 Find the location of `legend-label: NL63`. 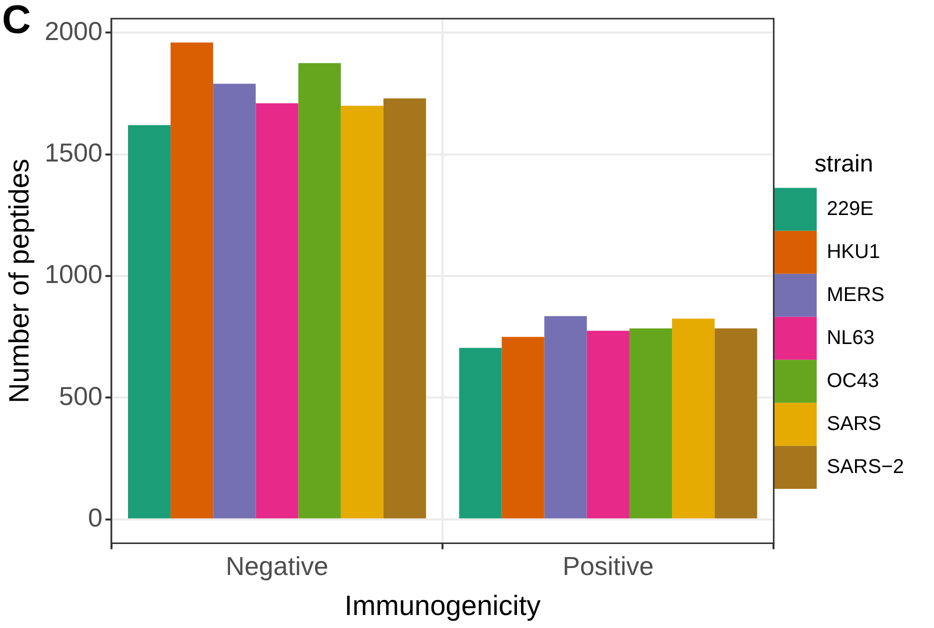

legend-label: NL63 is located at coordinates (850, 337).